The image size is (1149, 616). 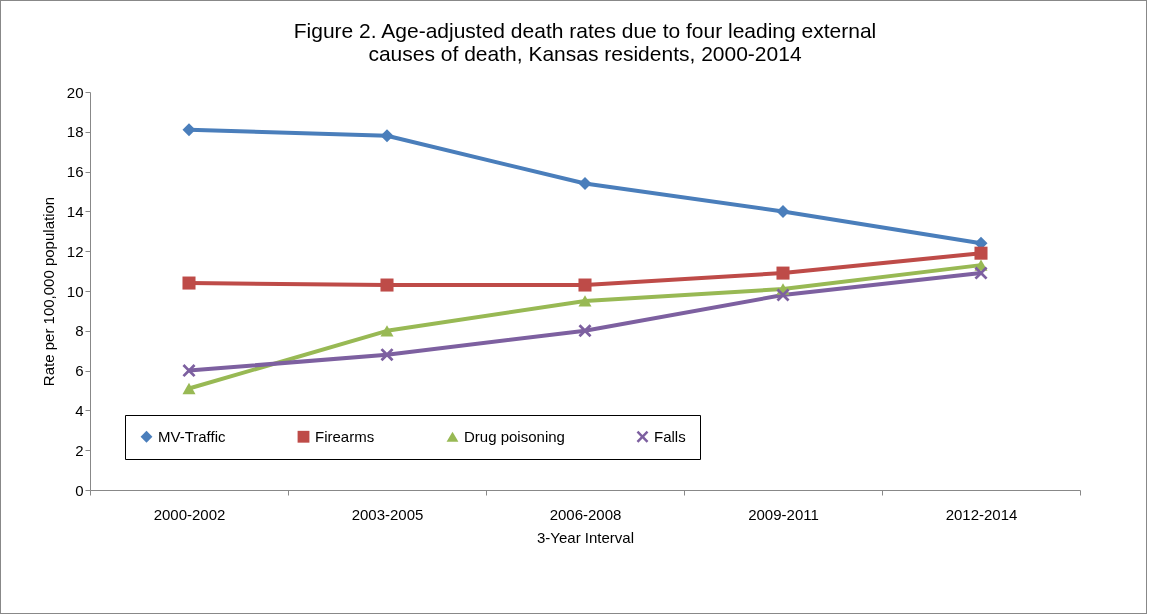 I want to click on y-tick-label: 12, so click(x=75, y=251).